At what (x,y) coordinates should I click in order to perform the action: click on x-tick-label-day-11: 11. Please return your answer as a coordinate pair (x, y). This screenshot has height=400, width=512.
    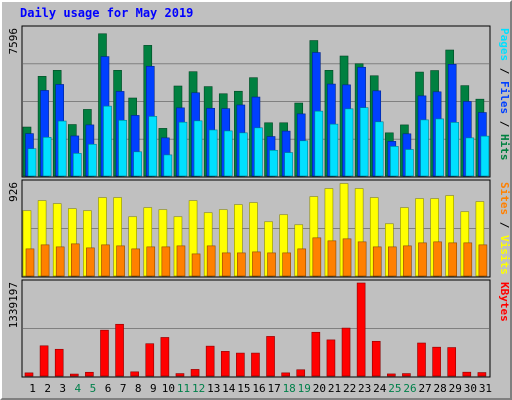
    Looking at the image, I should click on (183, 388).